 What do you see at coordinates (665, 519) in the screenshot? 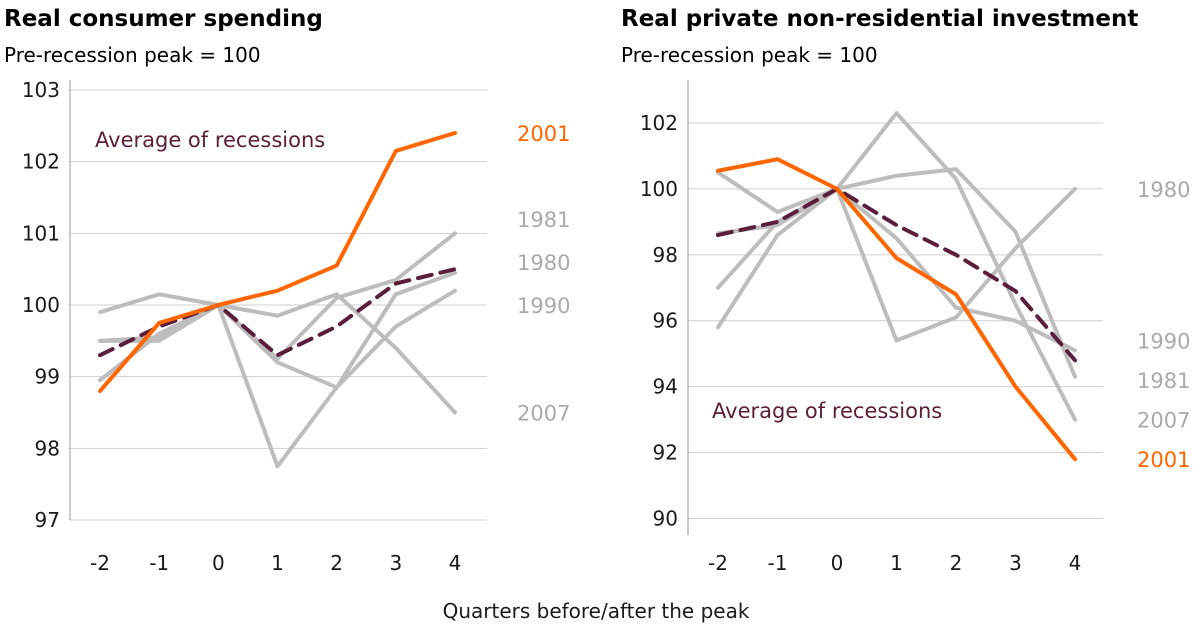
I see `y-tick-label: 90` at bounding box center [665, 519].